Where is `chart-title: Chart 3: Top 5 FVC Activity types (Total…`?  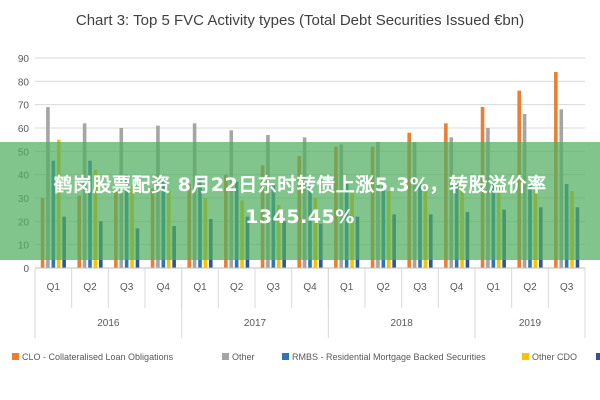
chart-title: Chart 3: Top 5 FVC Activity types (Total… is located at coordinates (300, 20).